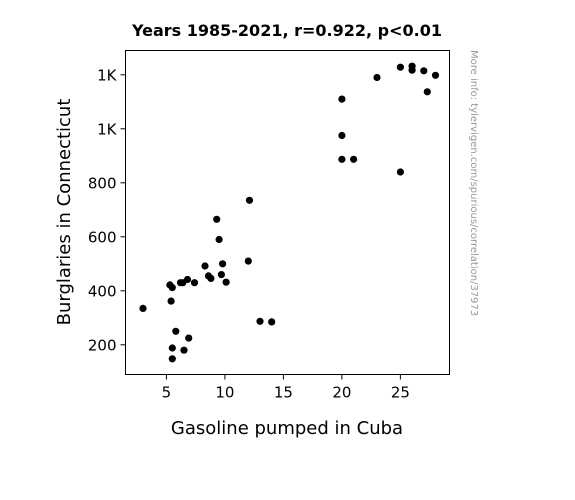  Describe the element at coordinates (102, 183) in the screenshot. I see `y-tick-label: 800` at that location.